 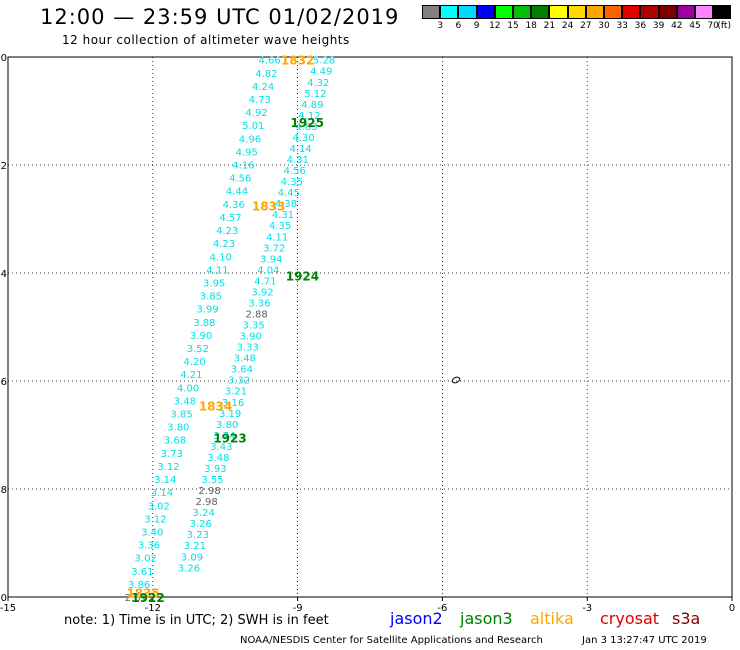 What do you see at coordinates (250, 139) in the screenshot?
I see `wave-height-label-altika: 4.96` at bounding box center [250, 139].